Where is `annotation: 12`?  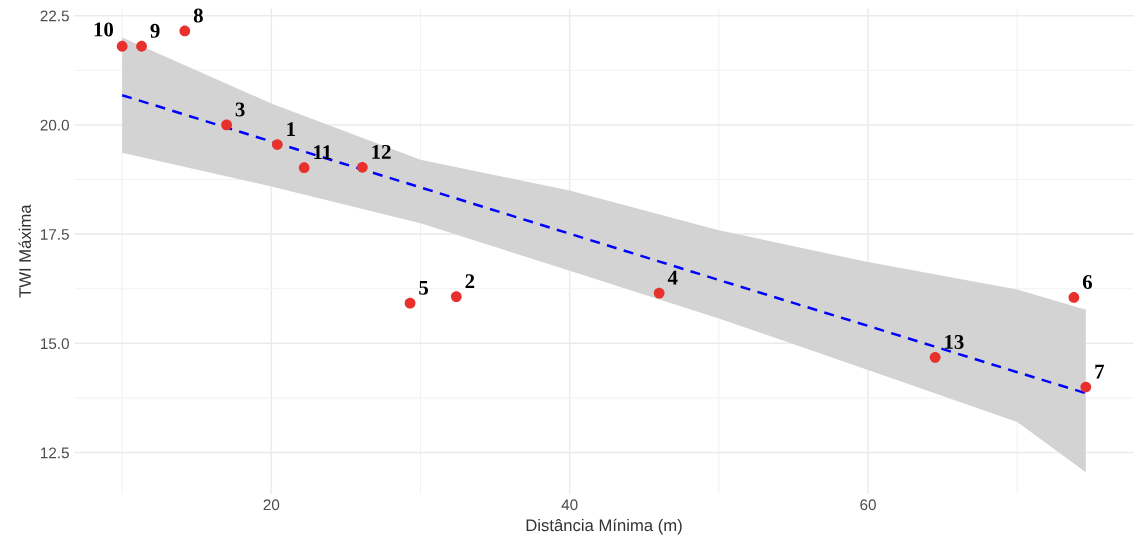 annotation: 12 is located at coordinates (381, 151).